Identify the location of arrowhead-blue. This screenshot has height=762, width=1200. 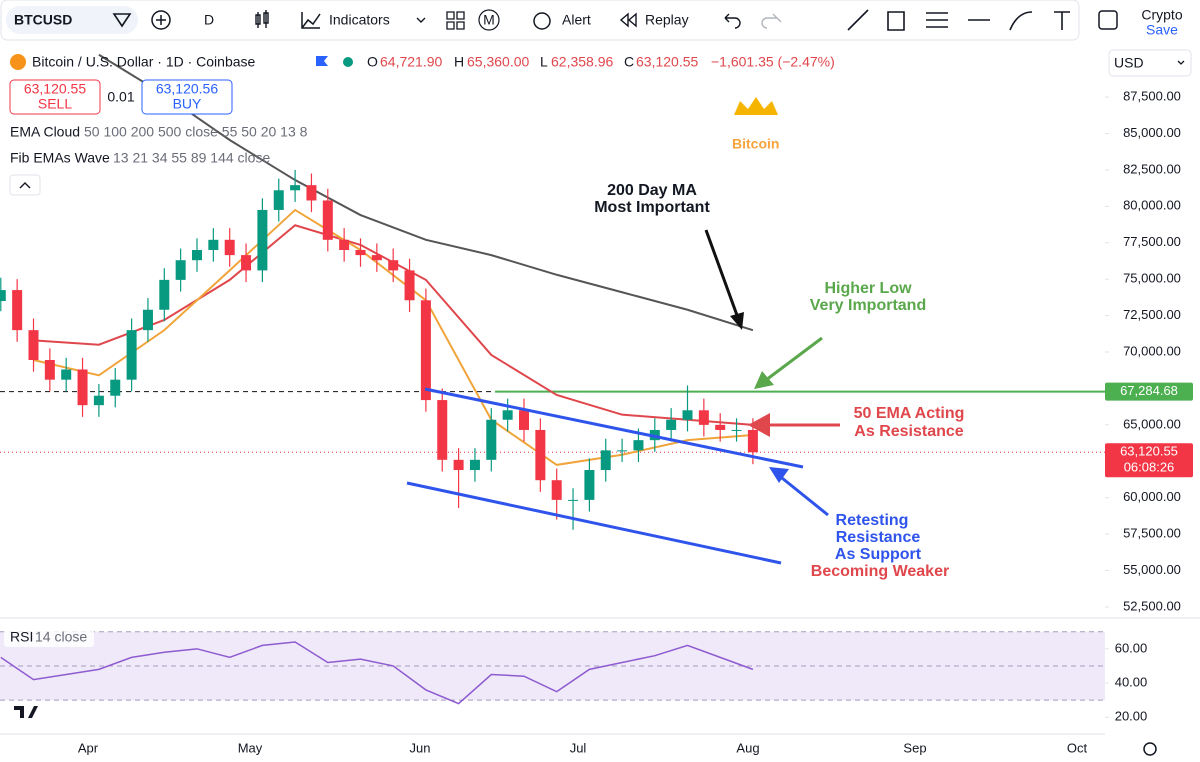
(779, 475).